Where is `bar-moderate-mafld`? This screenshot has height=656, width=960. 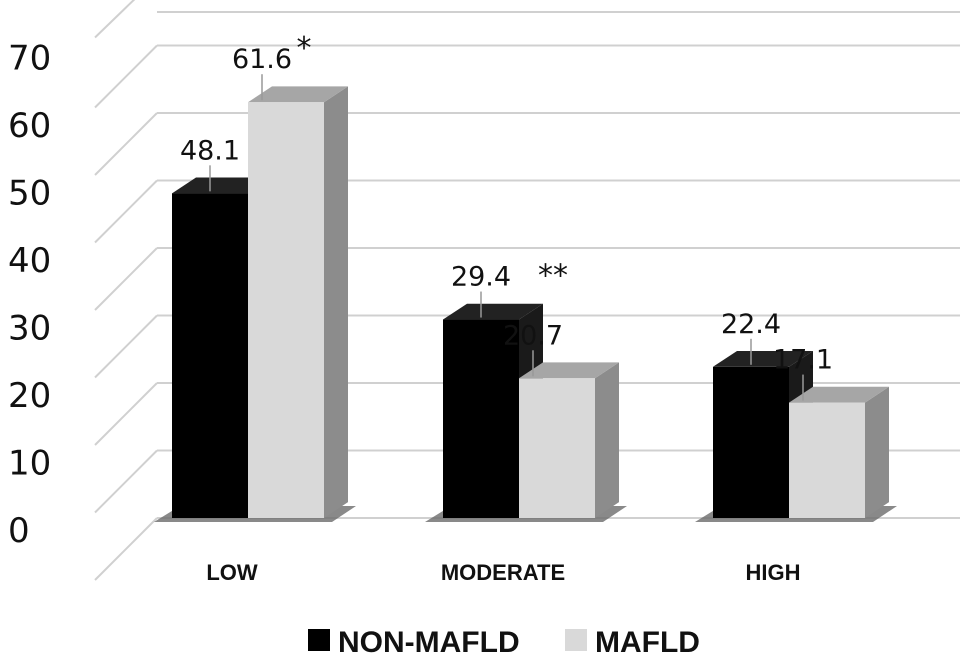 bar-moderate-mafld is located at coordinates (569, 440).